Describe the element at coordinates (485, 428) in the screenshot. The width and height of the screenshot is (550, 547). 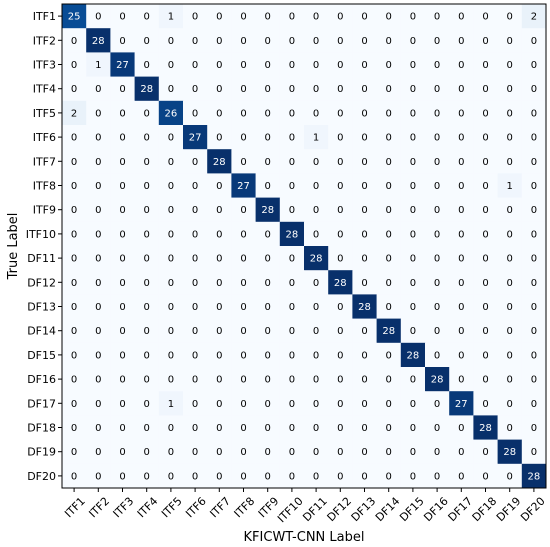
I see `cell-value-label: 28` at that location.